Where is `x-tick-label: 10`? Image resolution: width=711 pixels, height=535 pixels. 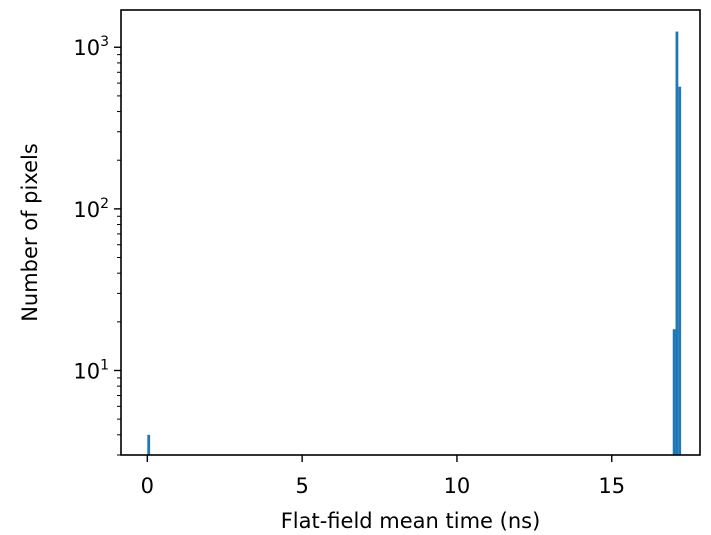
x-tick-label: 10 is located at coordinates (457, 486).